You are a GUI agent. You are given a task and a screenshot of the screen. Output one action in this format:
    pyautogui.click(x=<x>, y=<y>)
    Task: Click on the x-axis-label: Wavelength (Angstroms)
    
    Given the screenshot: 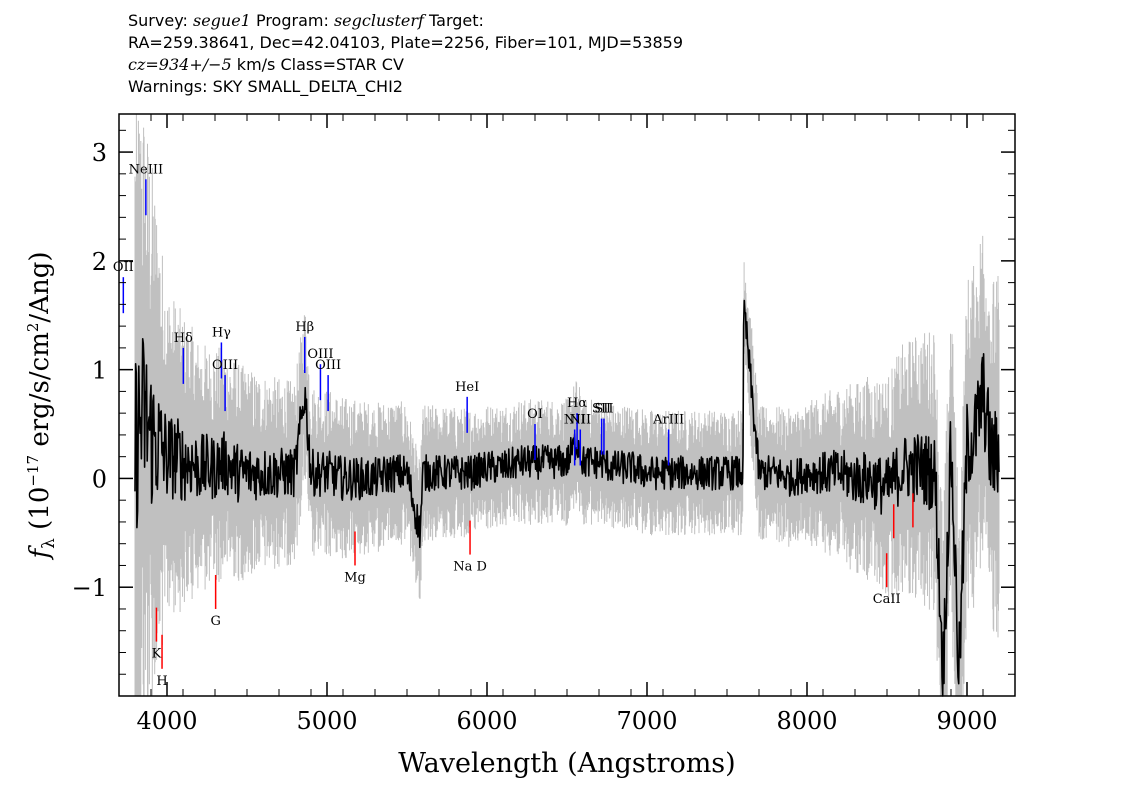 What is the action you would take?
    pyautogui.click(x=566, y=763)
    